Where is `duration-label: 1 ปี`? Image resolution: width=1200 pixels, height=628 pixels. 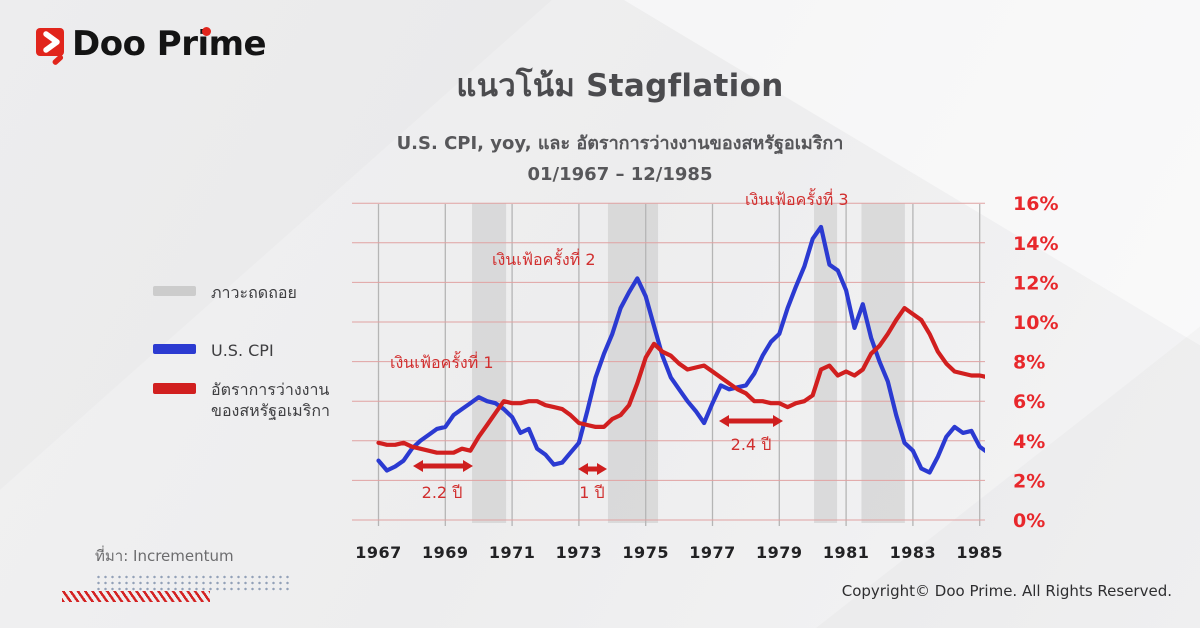 duration-label: 1 ปี is located at coordinates (591, 492).